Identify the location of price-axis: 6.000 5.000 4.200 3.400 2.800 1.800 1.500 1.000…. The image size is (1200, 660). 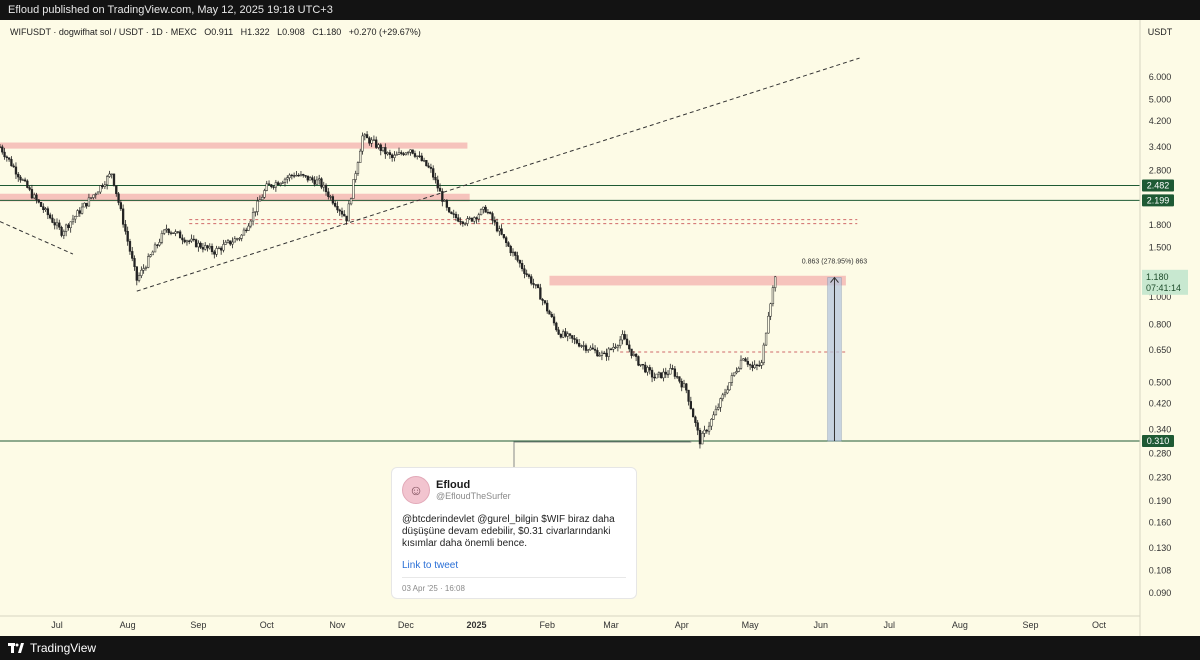
(1165, 335).